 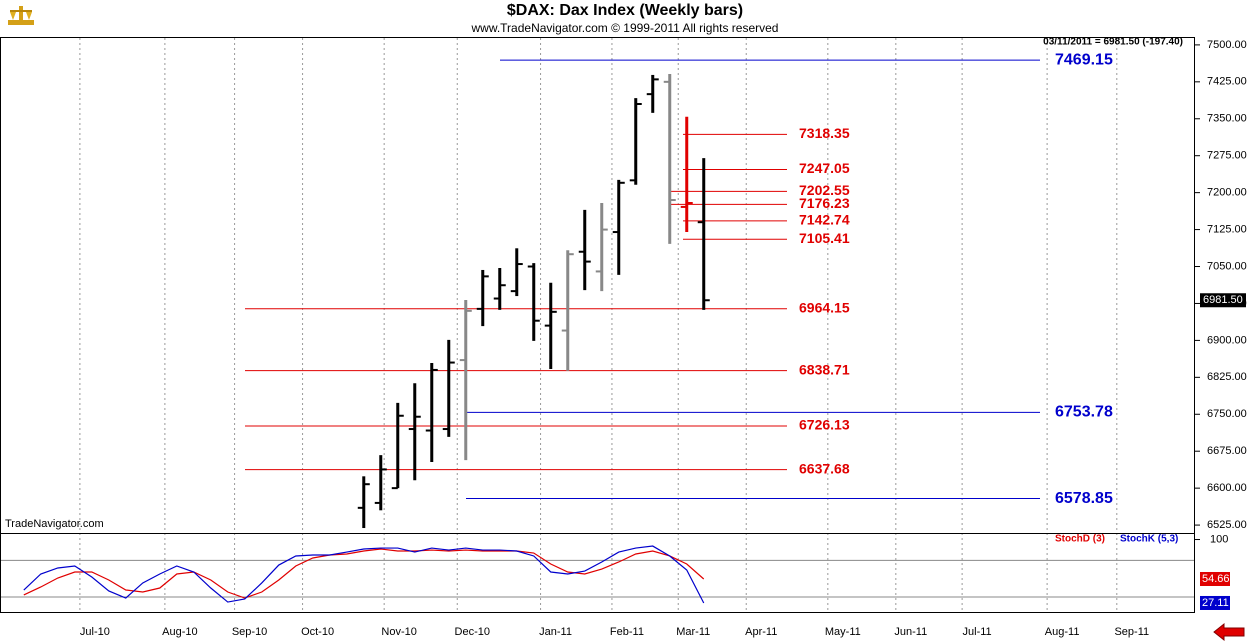 What do you see at coordinates (179, 632) in the screenshot?
I see `x-tick-label: Aug-10` at bounding box center [179, 632].